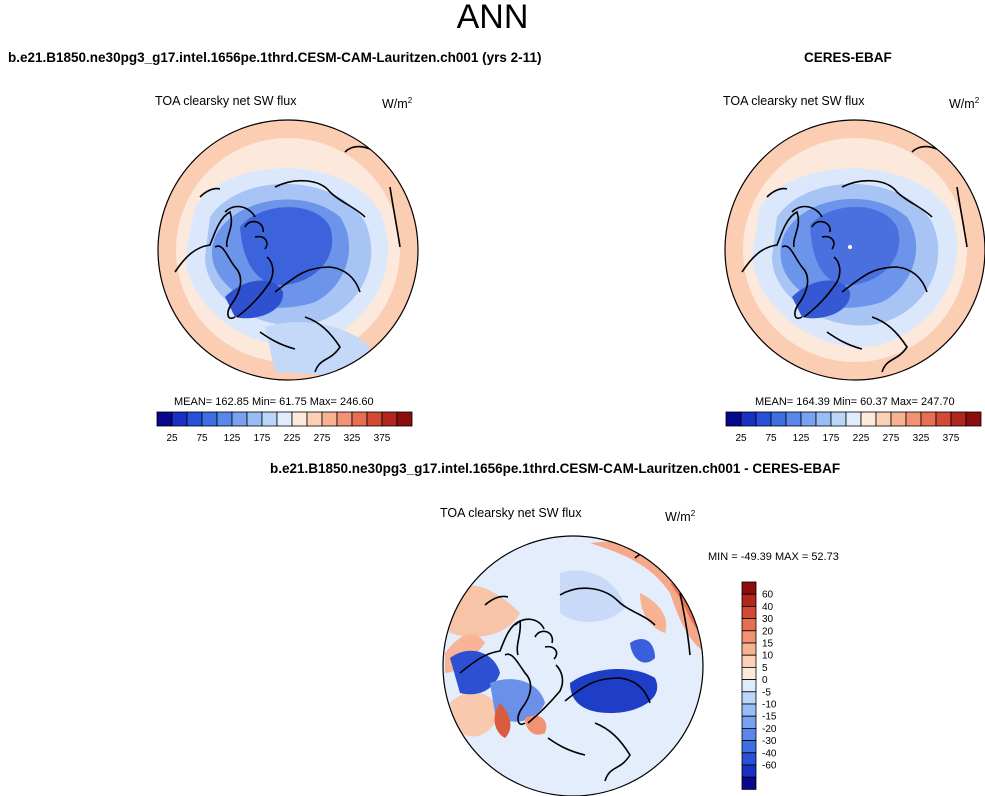 The image size is (985, 796). I want to click on model-colorbar-swatches, so click(284, 419).